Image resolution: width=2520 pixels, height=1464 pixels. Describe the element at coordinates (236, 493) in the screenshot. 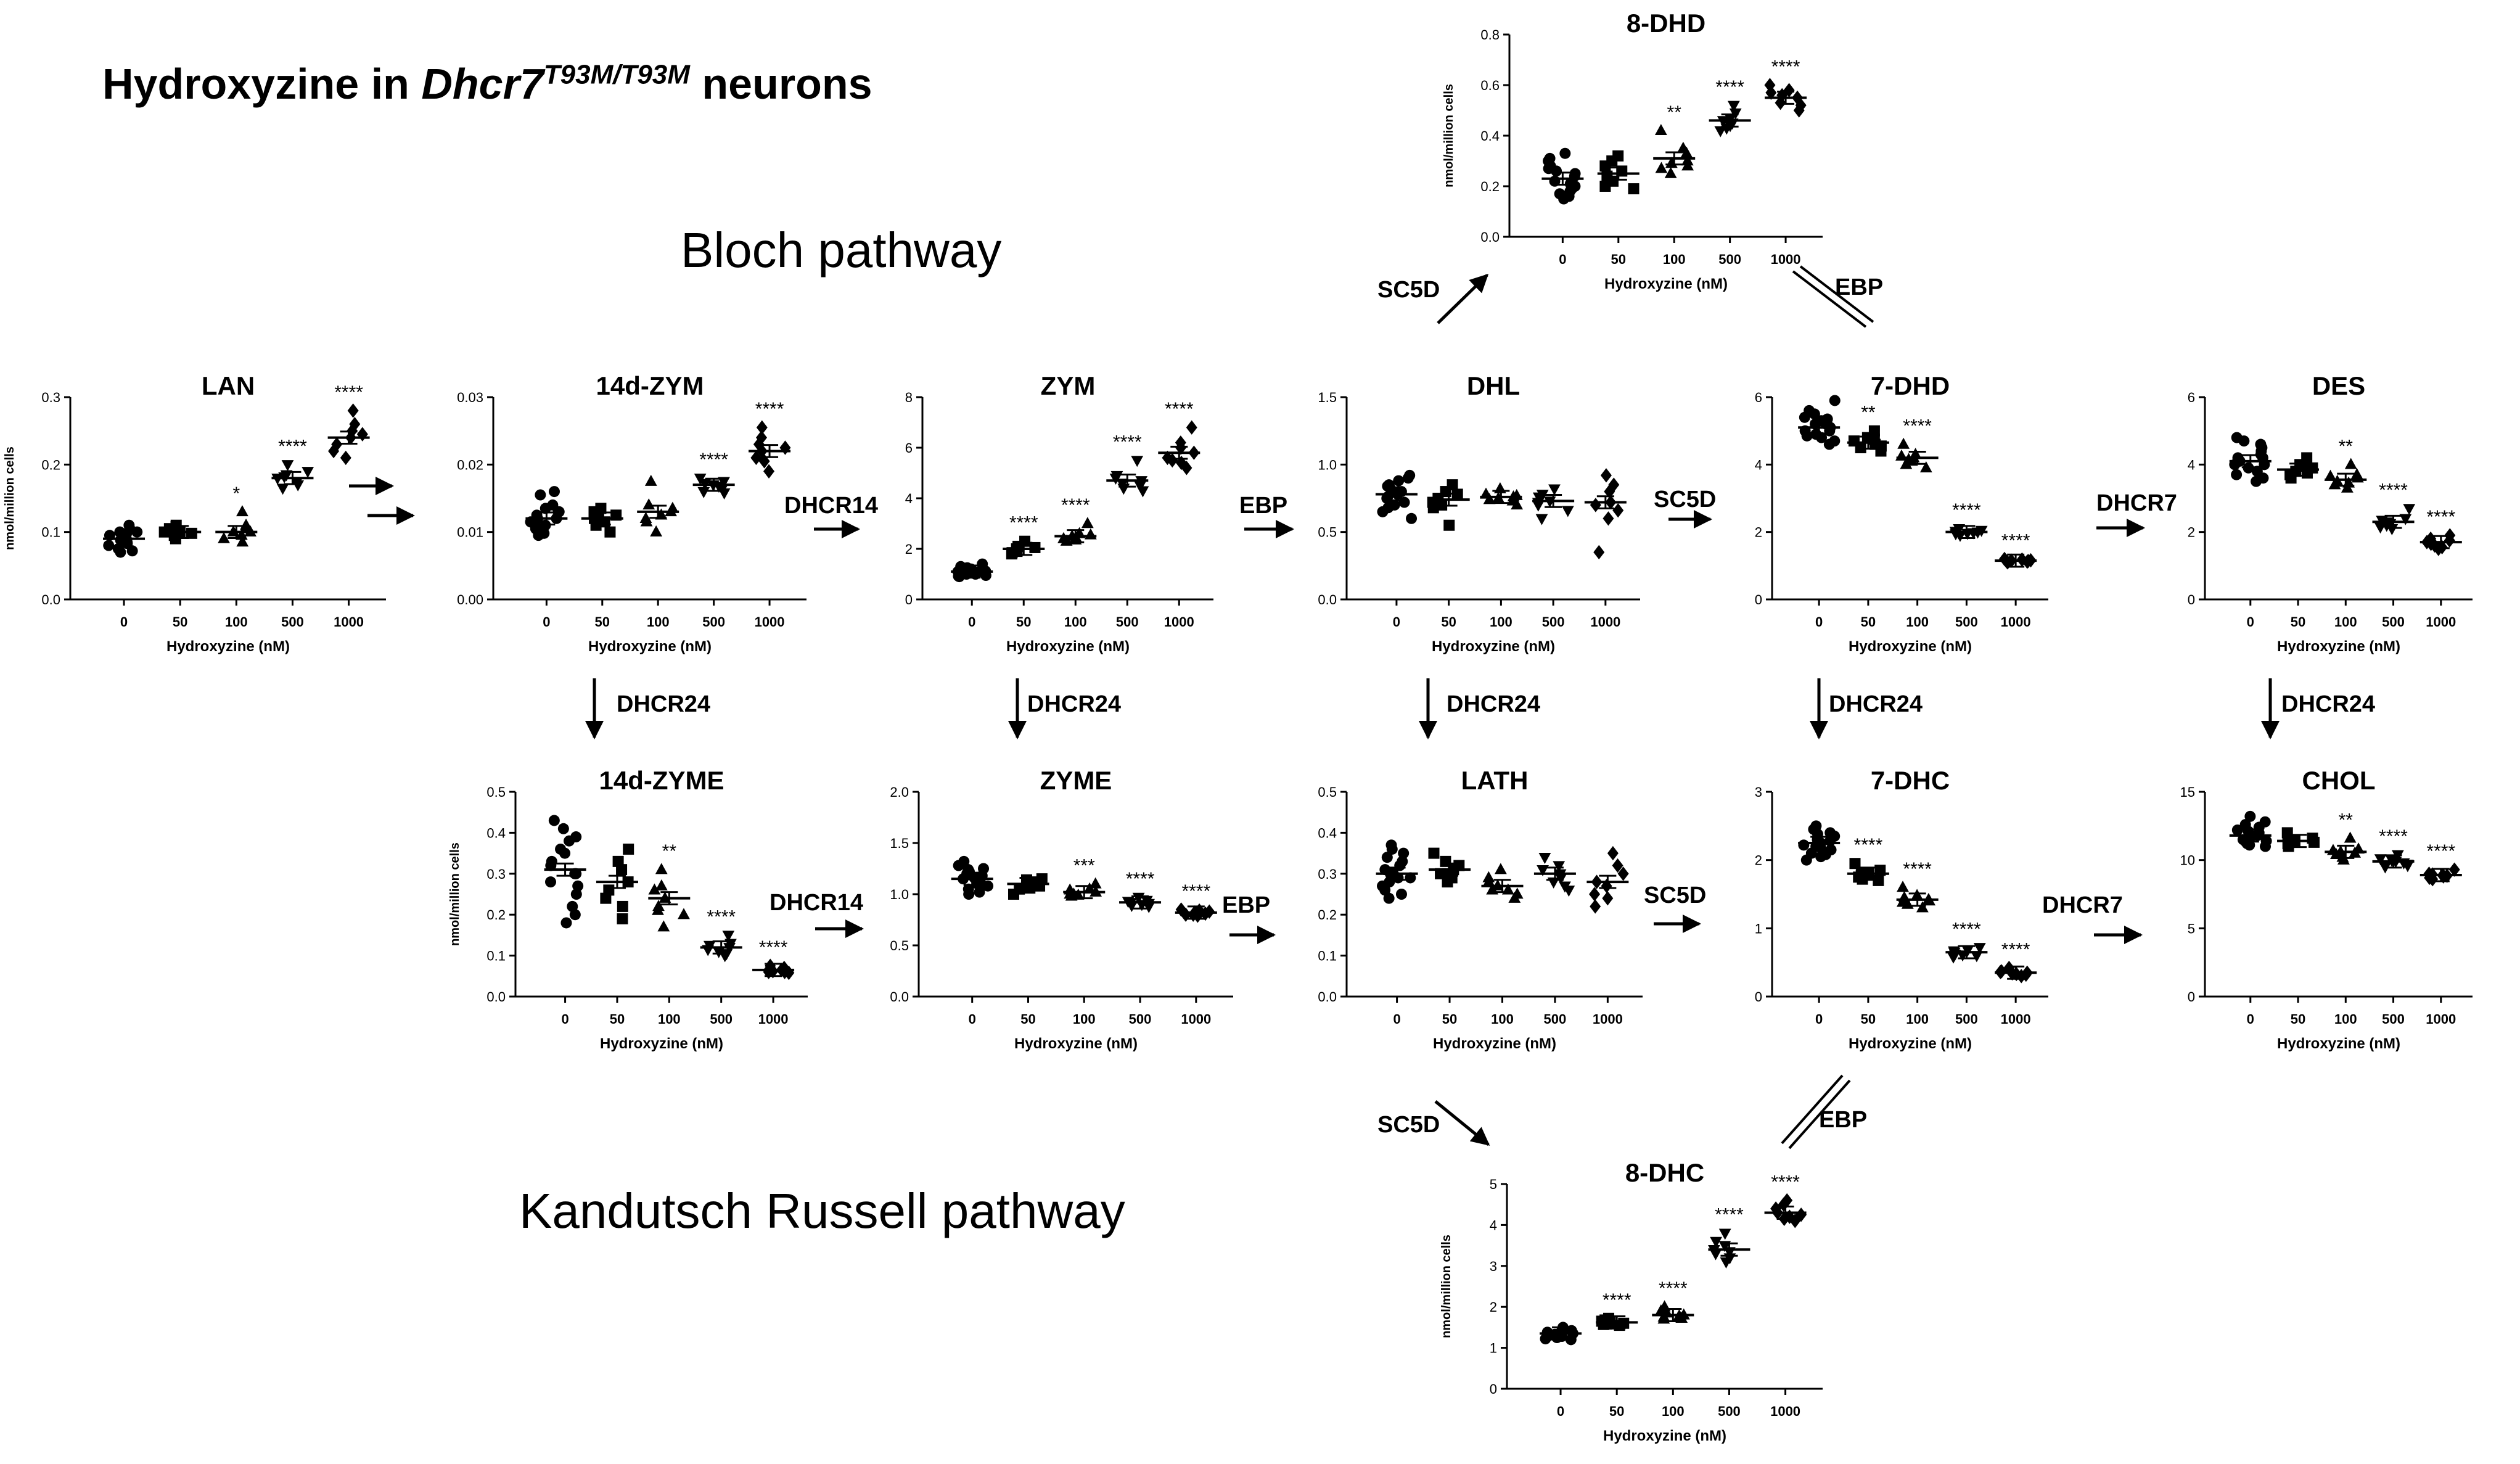

I see `significance-label: *` at that location.